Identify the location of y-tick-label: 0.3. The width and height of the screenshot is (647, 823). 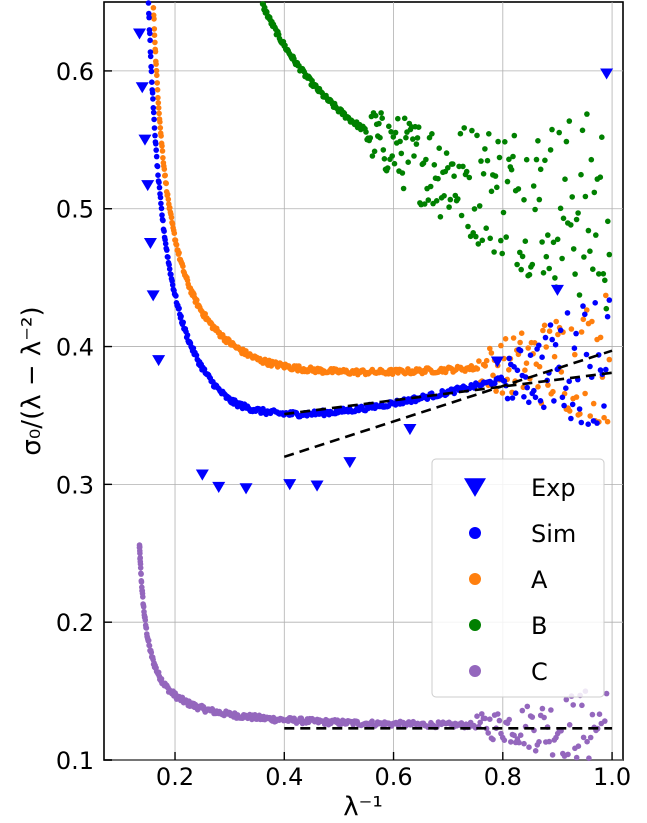
(75, 485).